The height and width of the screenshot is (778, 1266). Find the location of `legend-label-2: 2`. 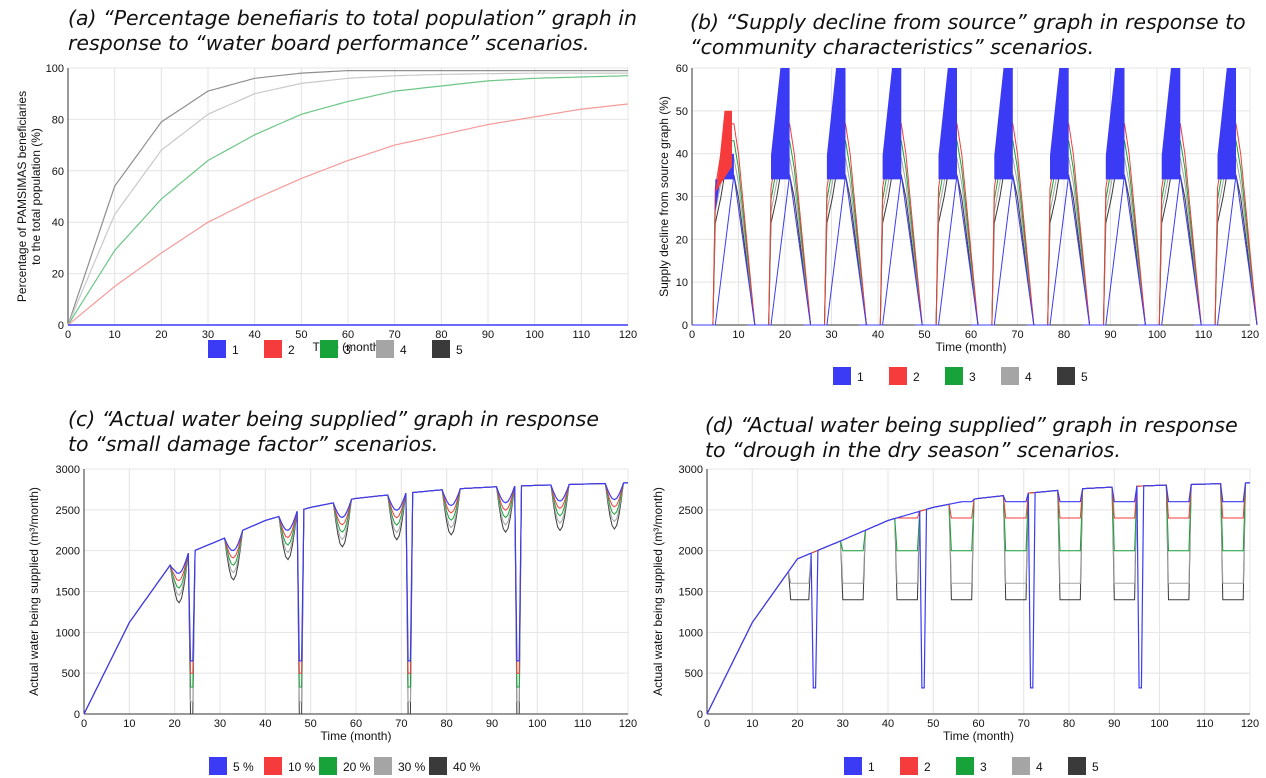

legend-label-2: 2 is located at coordinates (927, 767).